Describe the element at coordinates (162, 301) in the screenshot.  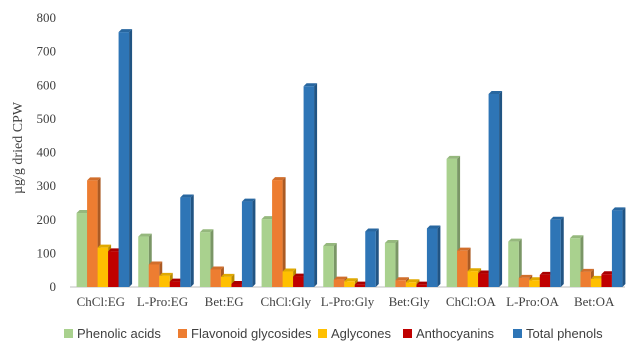
I see `x-tick-label: L-Pro:EG` at that location.